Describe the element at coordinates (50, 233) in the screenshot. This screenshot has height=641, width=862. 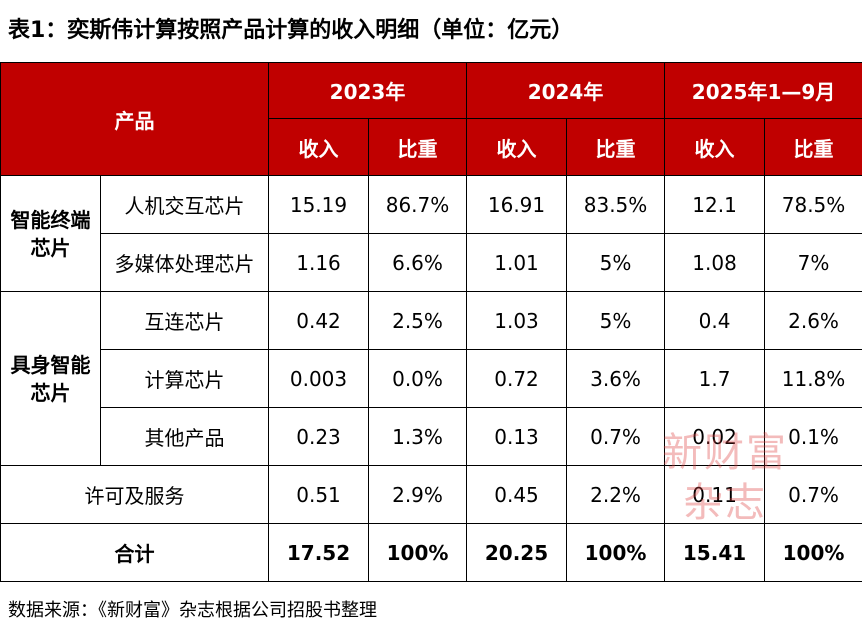
I see `category-cell: 智能终端芯片` at that location.